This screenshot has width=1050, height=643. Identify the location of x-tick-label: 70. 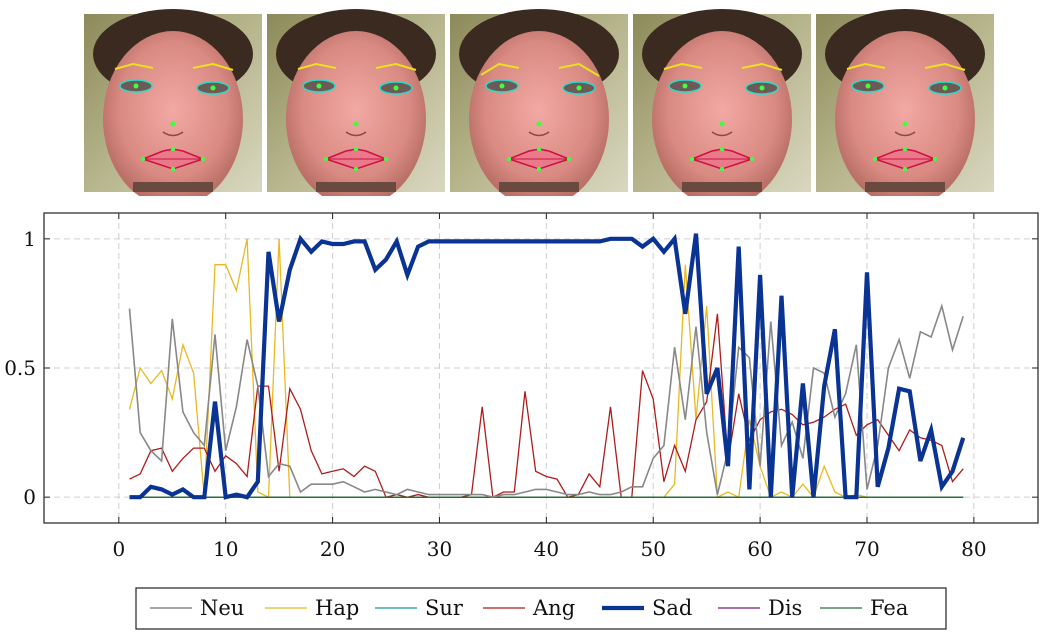
(866, 549).